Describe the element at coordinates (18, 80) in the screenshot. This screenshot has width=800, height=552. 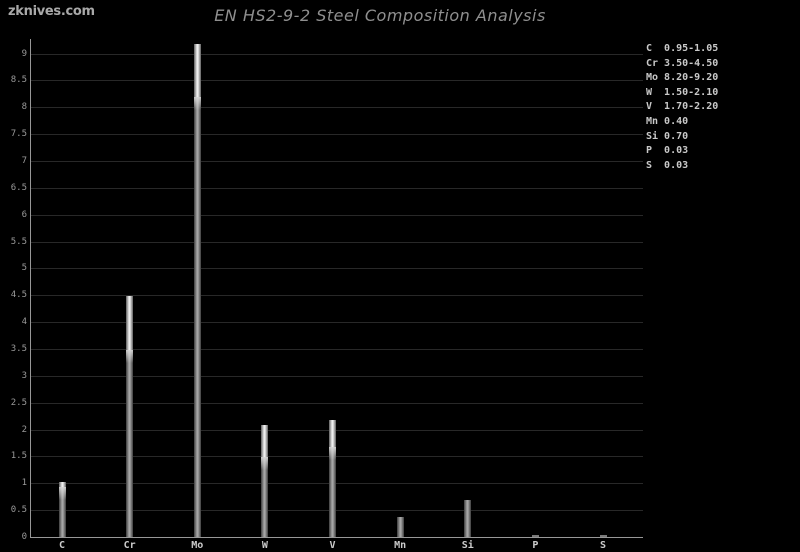
I see `y-axis-label: 8.5` at that location.